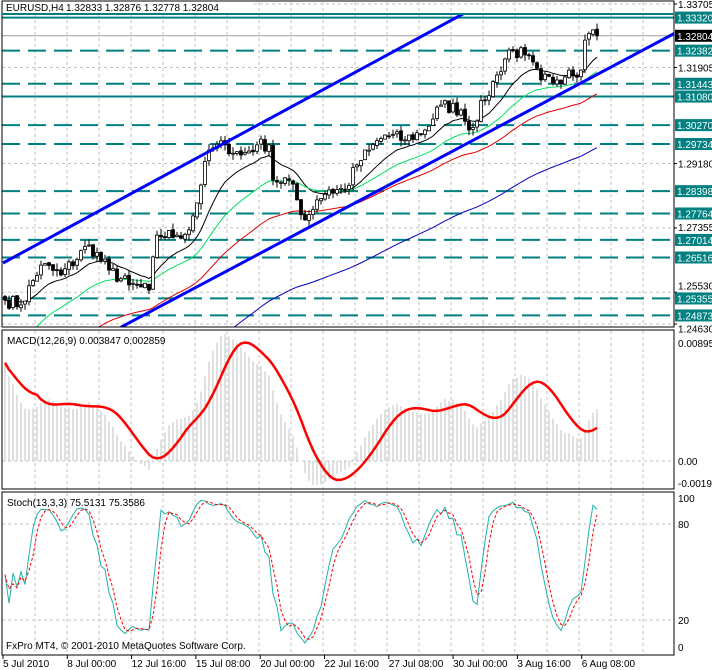  Describe the element at coordinates (694, 145) in the screenshot. I see `price-level-label: 1.29734` at that location.